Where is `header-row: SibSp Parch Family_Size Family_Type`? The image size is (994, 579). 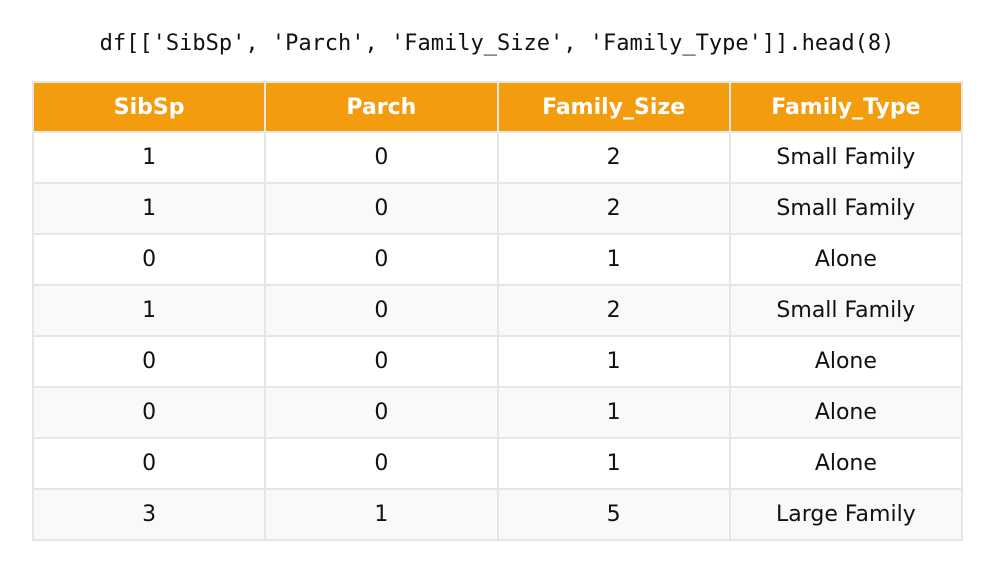 header-row: SibSp Parch Family_Size Family_Type is located at coordinates (497, 107).